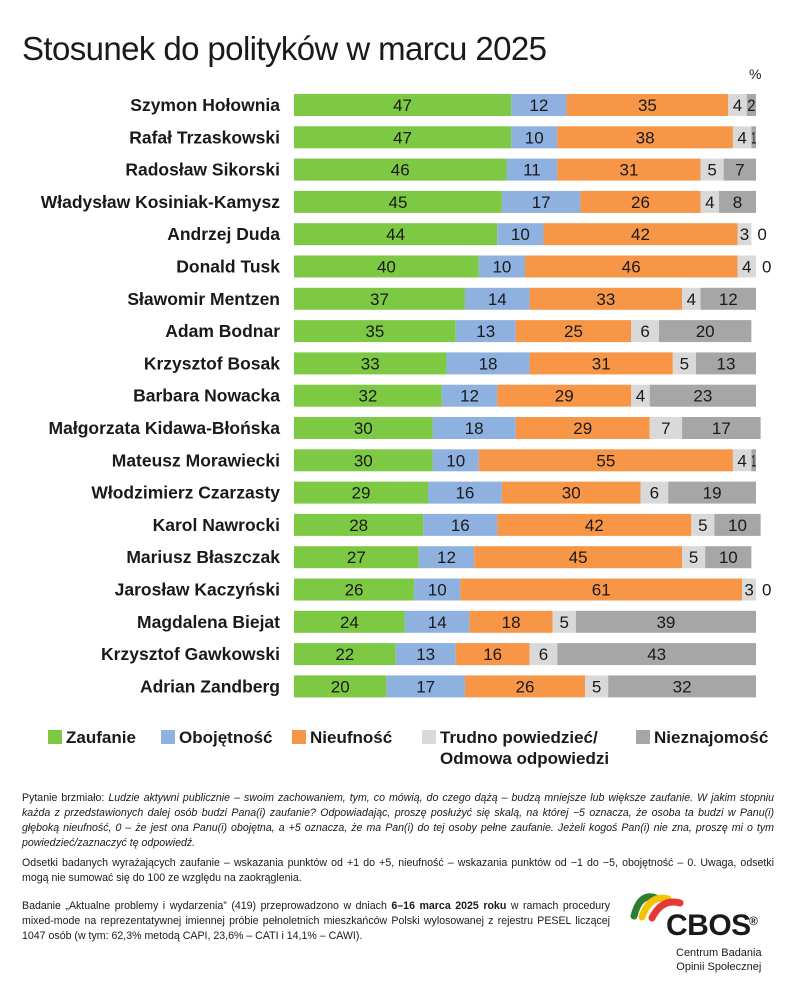 The width and height of the screenshot is (800, 1000). I want to click on value-label-hard-to-say: 3, so click(744, 234).